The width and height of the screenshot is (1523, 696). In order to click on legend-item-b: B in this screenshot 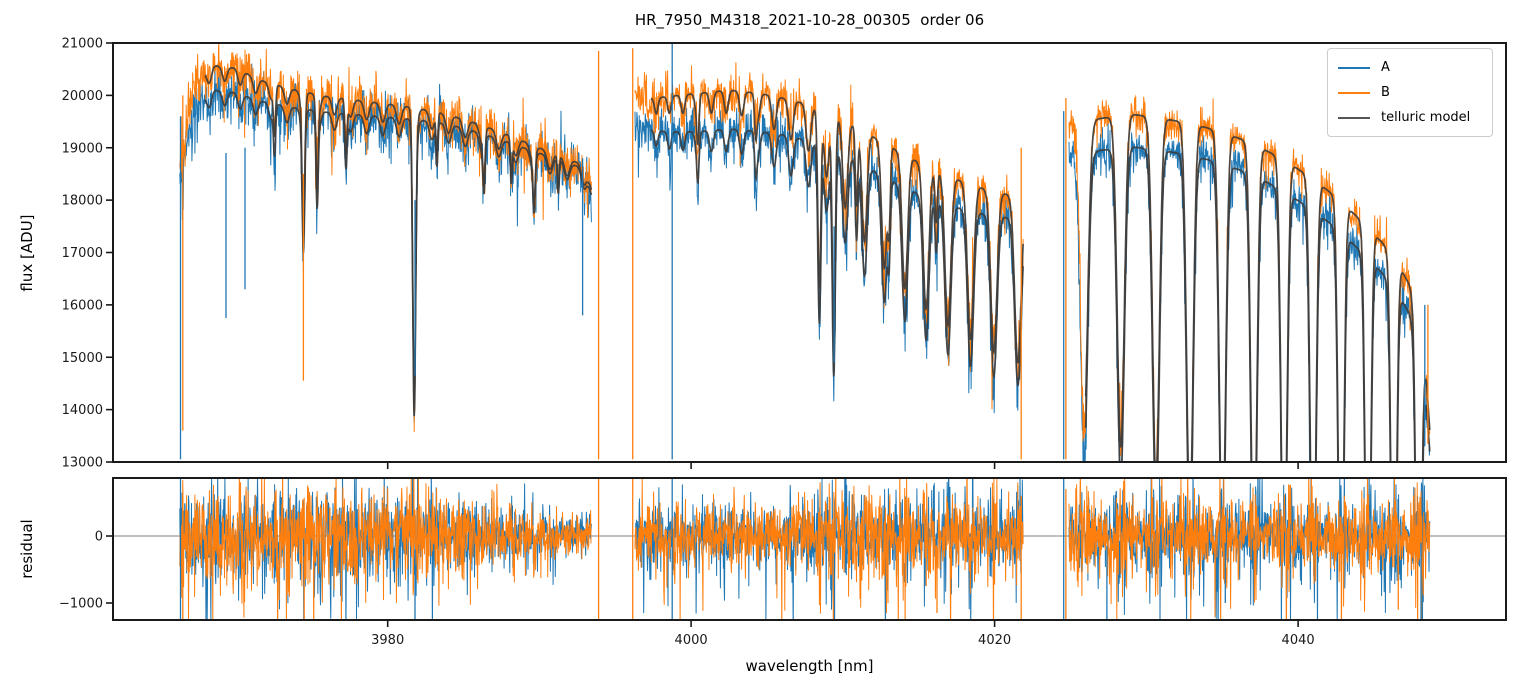, I will do `click(1410, 92)`.